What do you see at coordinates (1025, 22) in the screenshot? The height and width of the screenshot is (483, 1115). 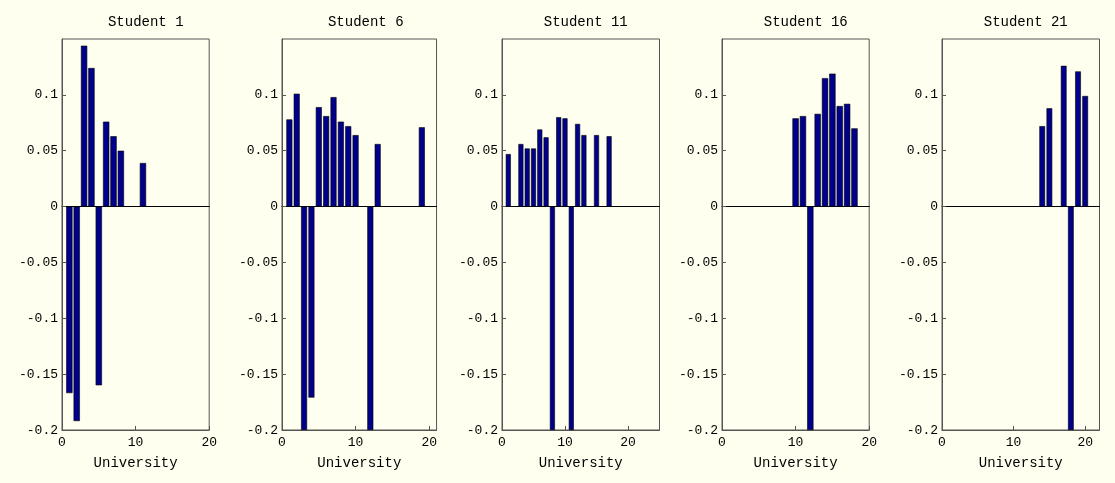 I see `chart-title: Student 21` at bounding box center [1025, 22].